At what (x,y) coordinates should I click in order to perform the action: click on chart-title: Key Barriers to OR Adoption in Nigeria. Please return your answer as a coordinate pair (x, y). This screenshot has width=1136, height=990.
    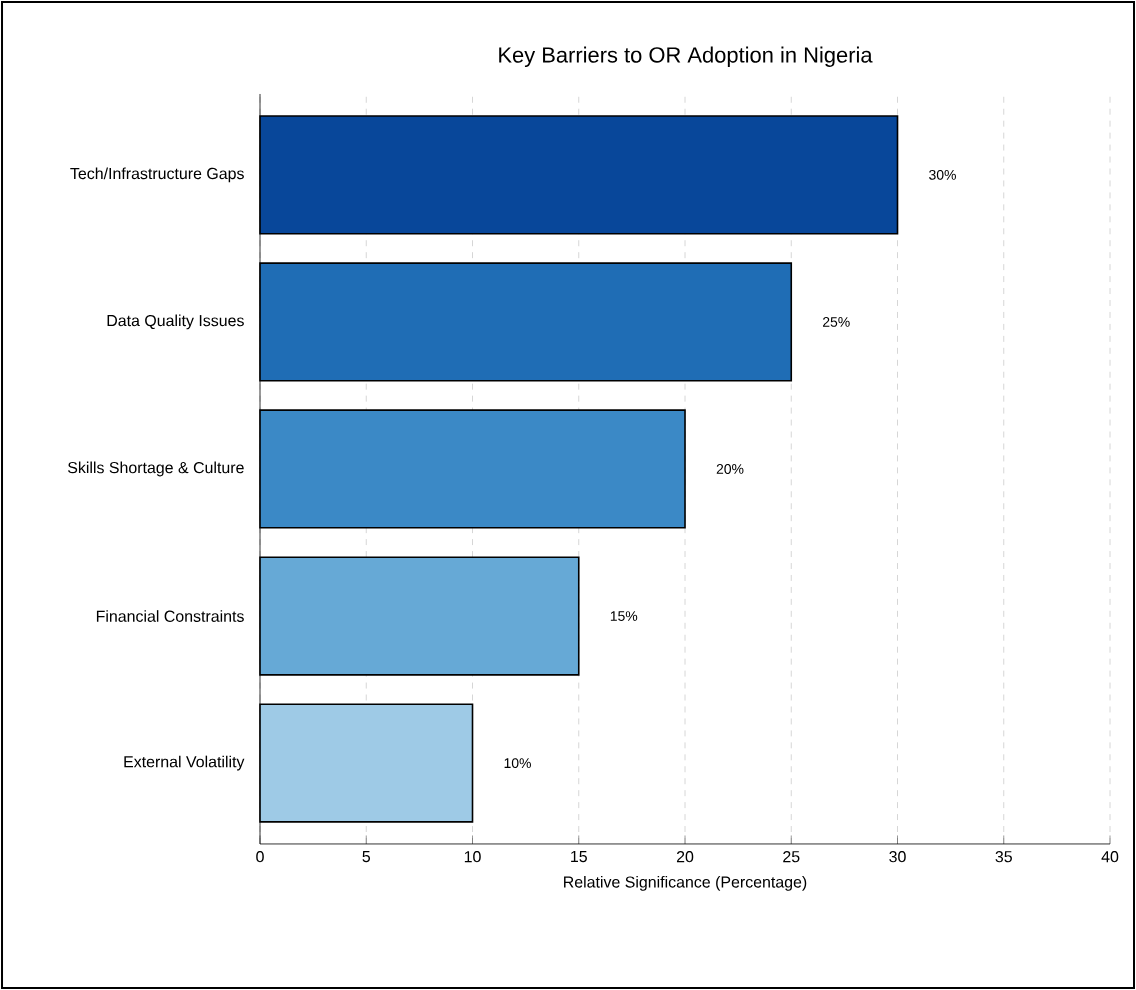
    Looking at the image, I should click on (686, 56).